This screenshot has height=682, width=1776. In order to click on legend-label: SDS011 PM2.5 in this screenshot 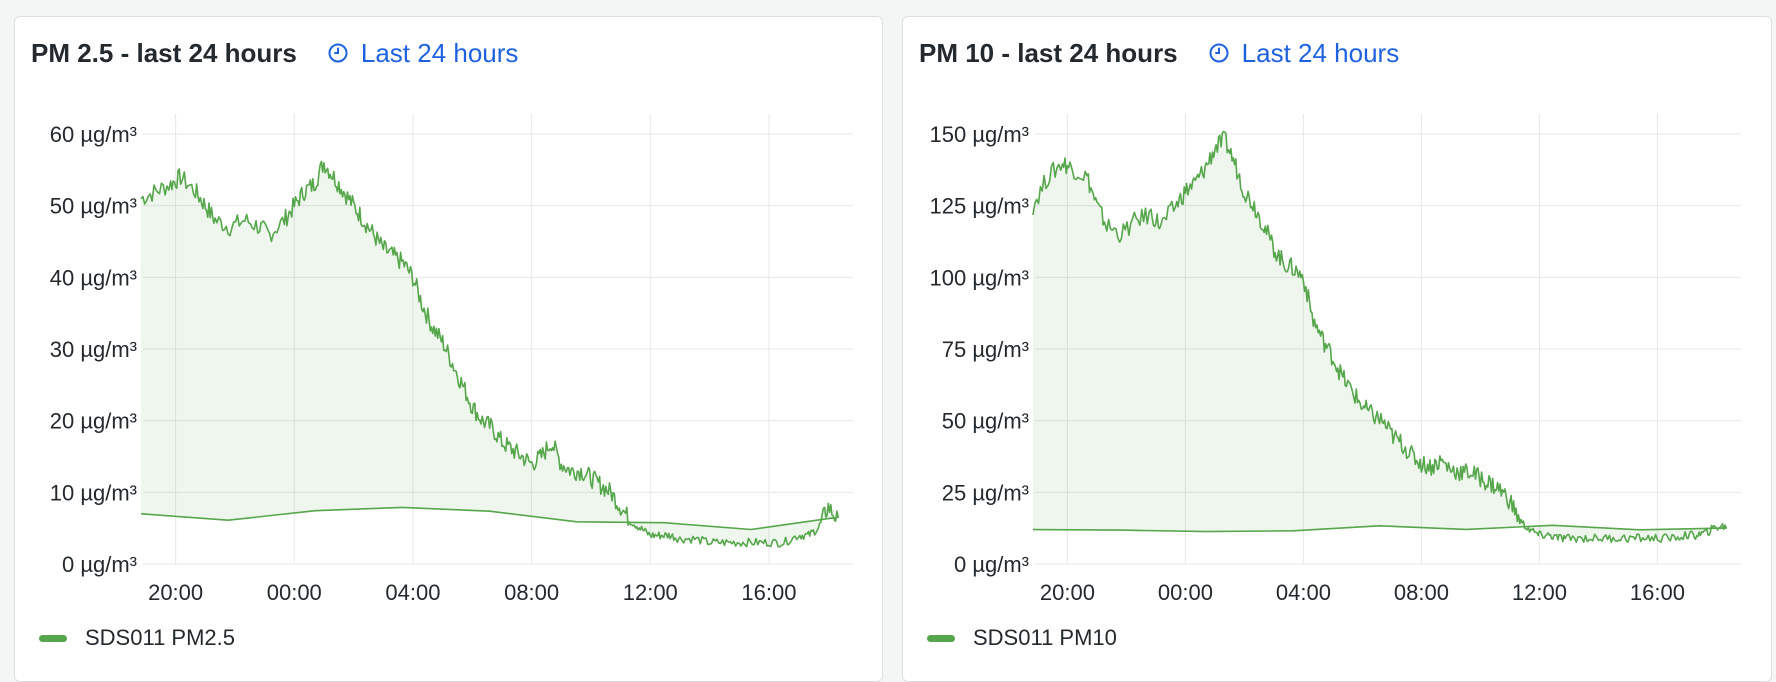, I will do `click(160, 637)`.